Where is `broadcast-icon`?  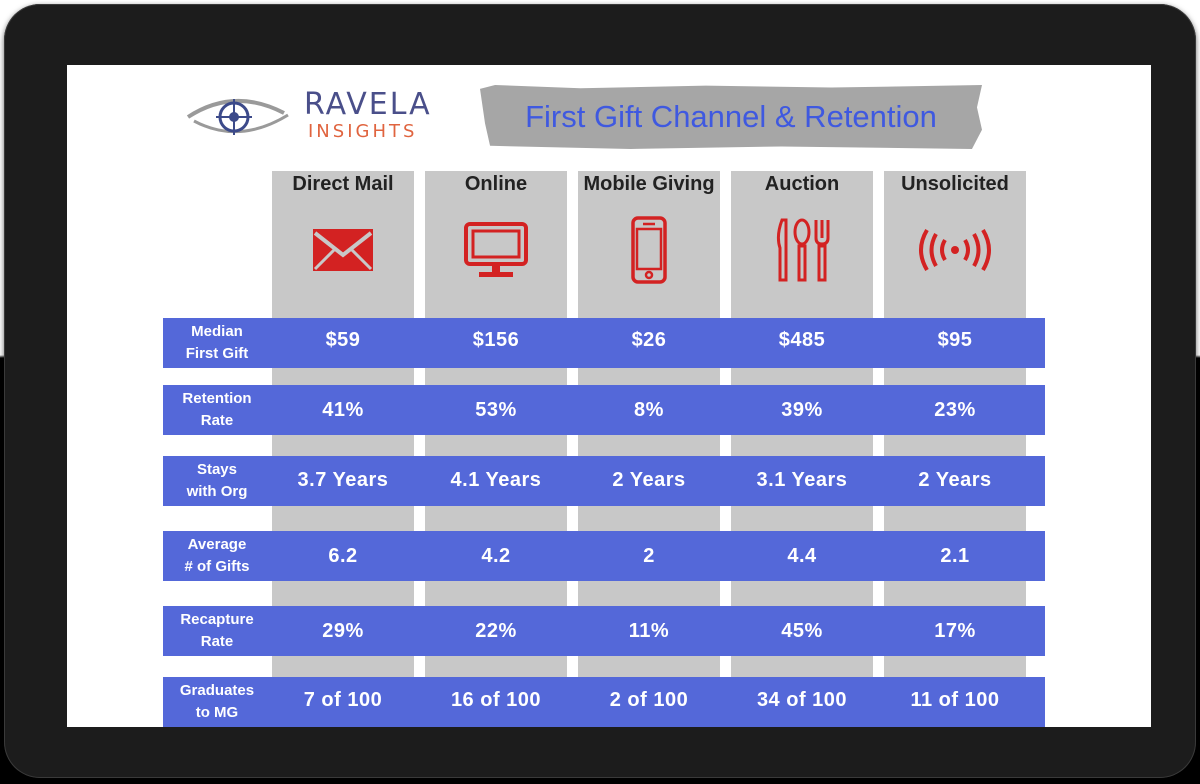
broadcast-icon is located at coordinates (955, 250).